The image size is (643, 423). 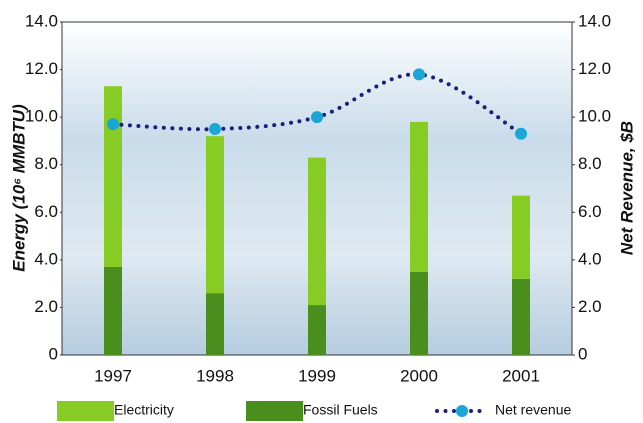 I want to click on x-tick-label: 2001, so click(x=521, y=375).